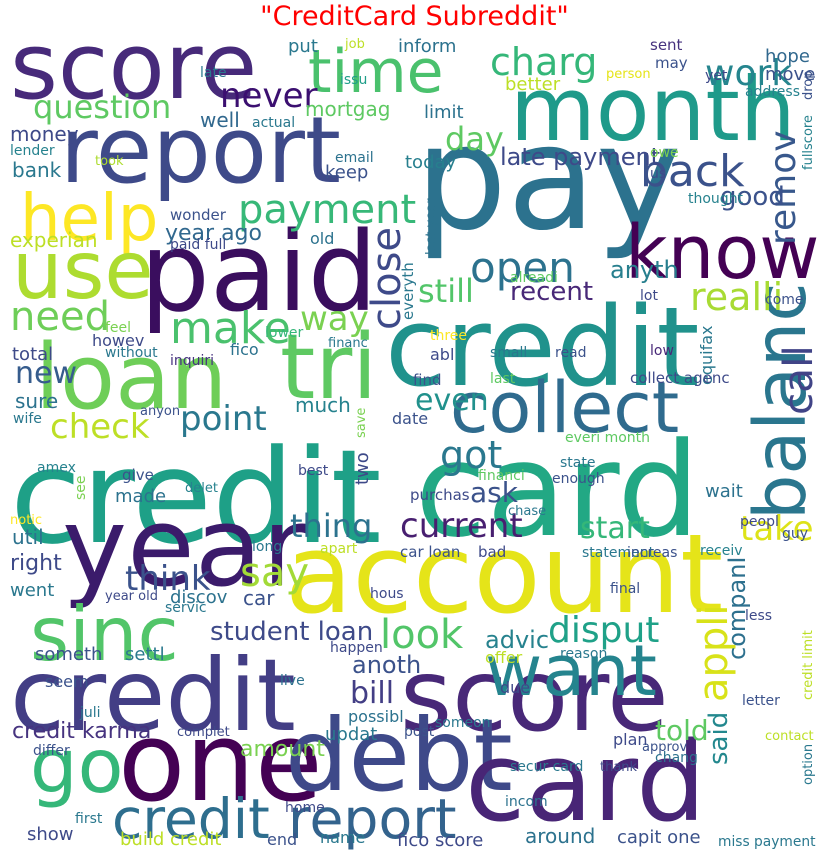 The height and width of the screenshot is (858, 829). Describe the element at coordinates (36, 401) in the screenshot. I see `word-sure: sure` at that location.